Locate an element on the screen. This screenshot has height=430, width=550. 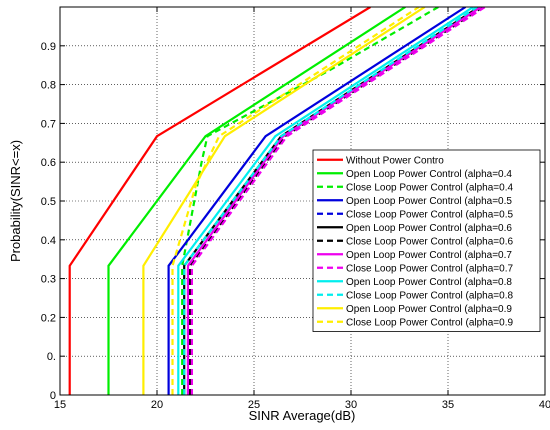
legend-label: Close Loop Power Control (alpha=0.6 is located at coordinates (429, 241).